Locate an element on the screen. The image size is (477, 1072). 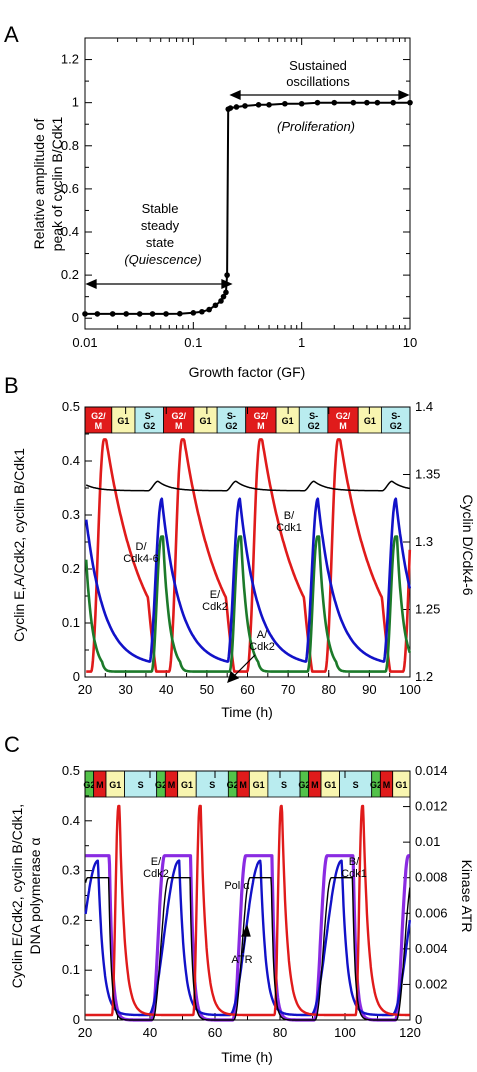
label-a-cdk2-a: A/ is located at coordinates (262, 635).